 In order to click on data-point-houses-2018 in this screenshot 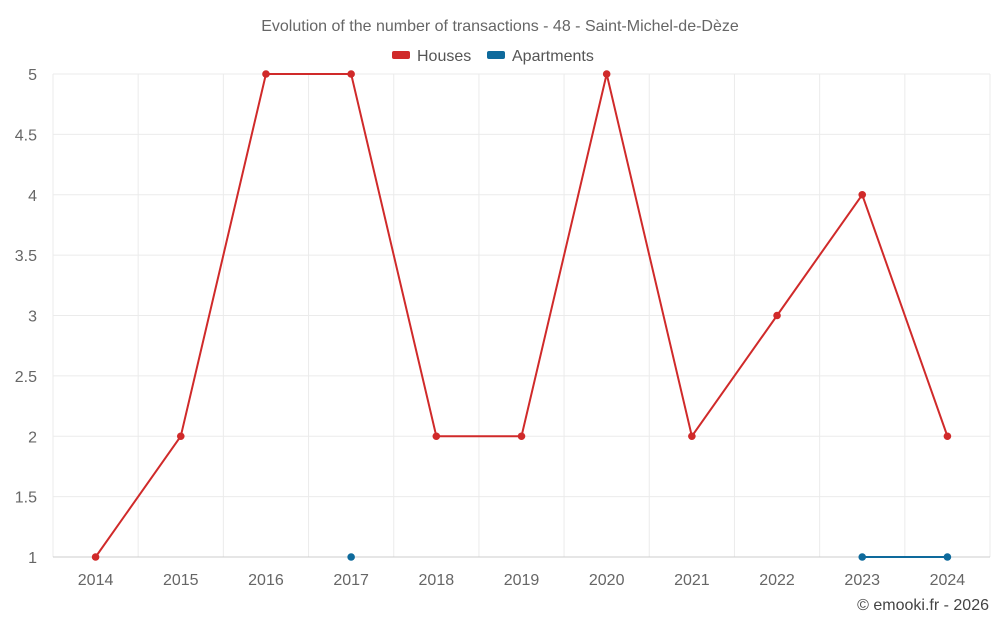, I will do `click(436, 436)`.